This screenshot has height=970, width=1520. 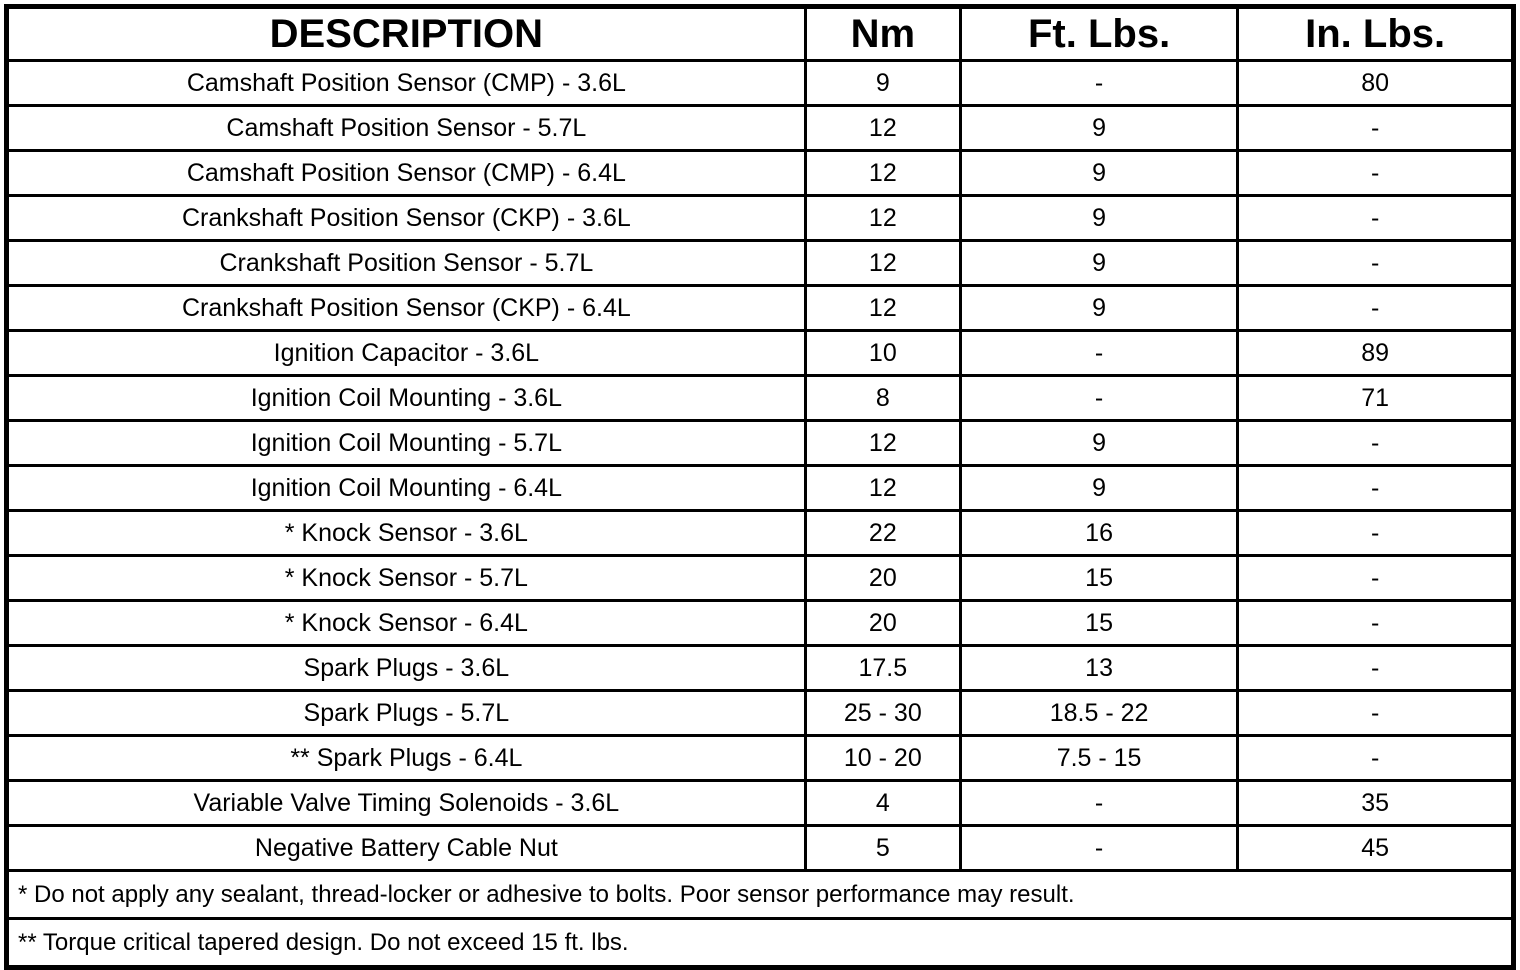 I want to click on description-cell: * Knock Sensor - 6.4L, so click(x=406, y=623).